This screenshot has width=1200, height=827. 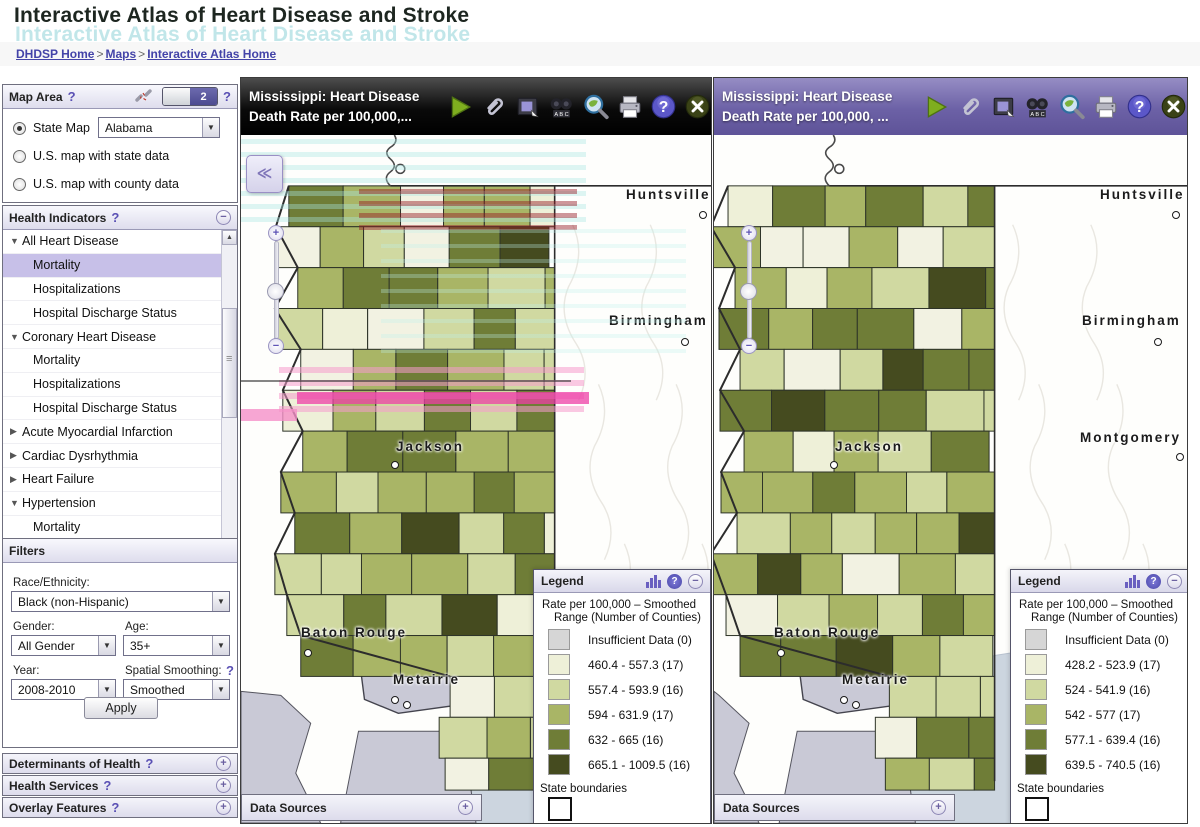 What do you see at coordinates (112, 242) in the screenshot?
I see `tree-item-all-heart-disease: ▼ All Heart Disease` at bounding box center [112, 242].